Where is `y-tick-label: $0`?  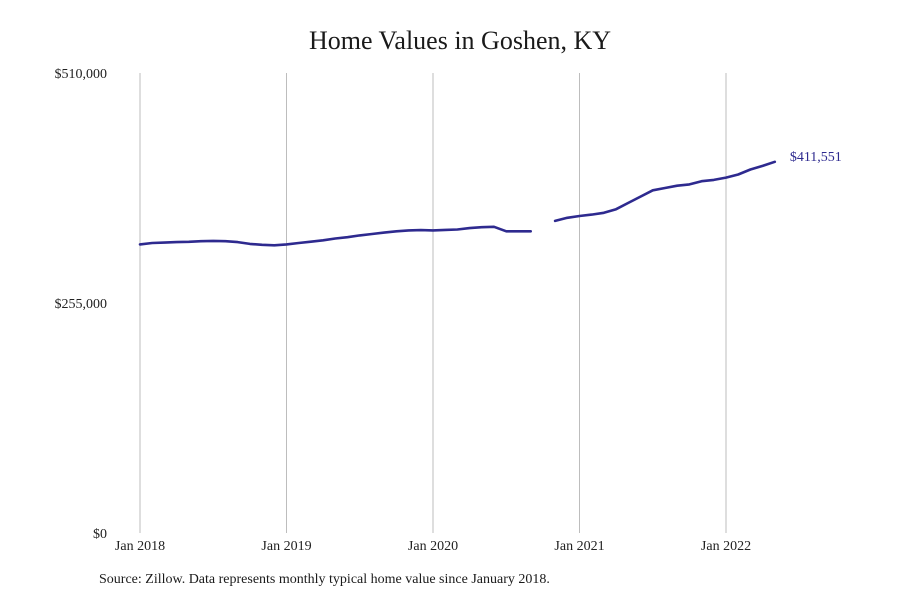 y-tick-label: $0 is located at coordinates (100, 534).